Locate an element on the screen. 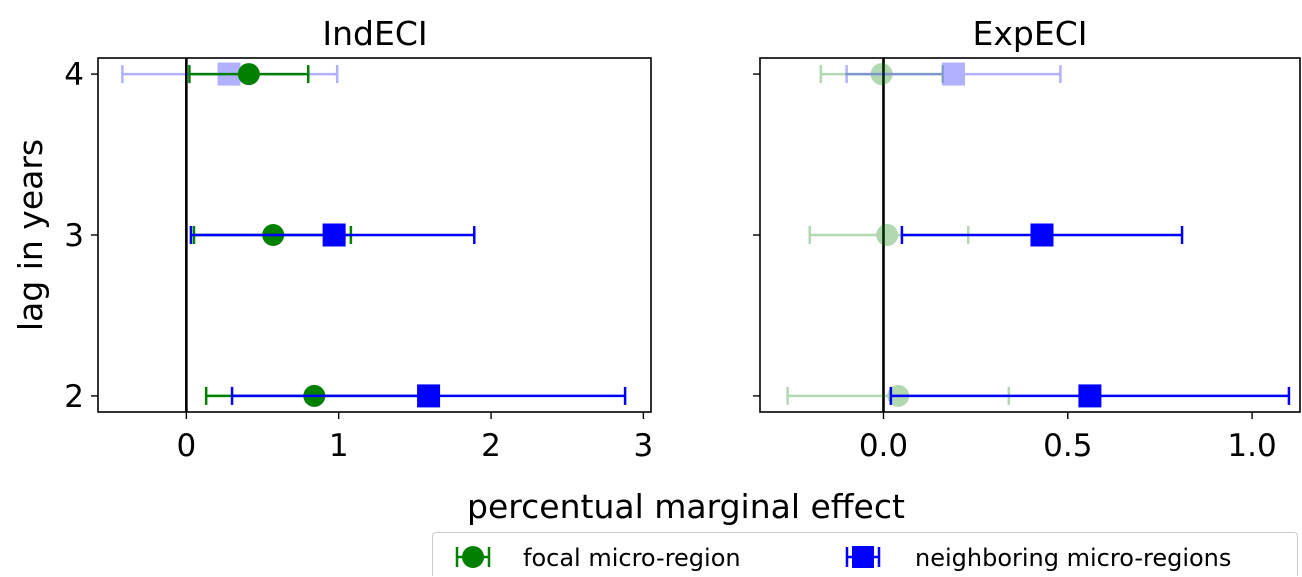 This screenshot has height=577, width=1302. legend-item-neighboring: neighboring micro-regions is located at coordinates (1038, 558).